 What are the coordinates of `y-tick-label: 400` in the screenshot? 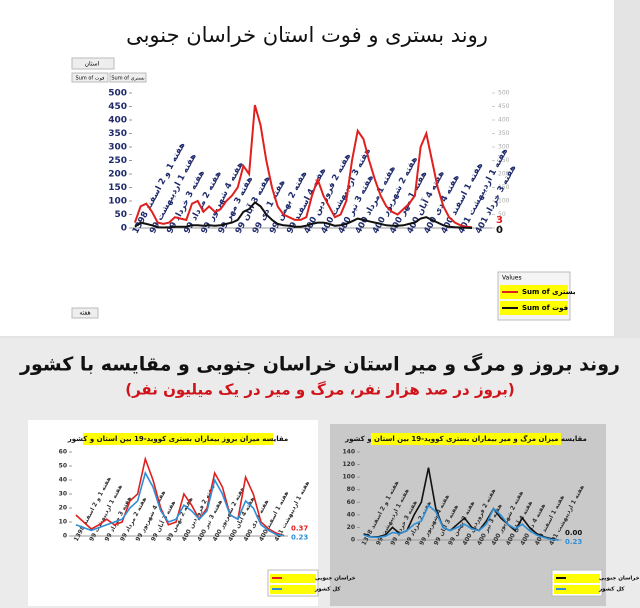 It's located at (117, 121).